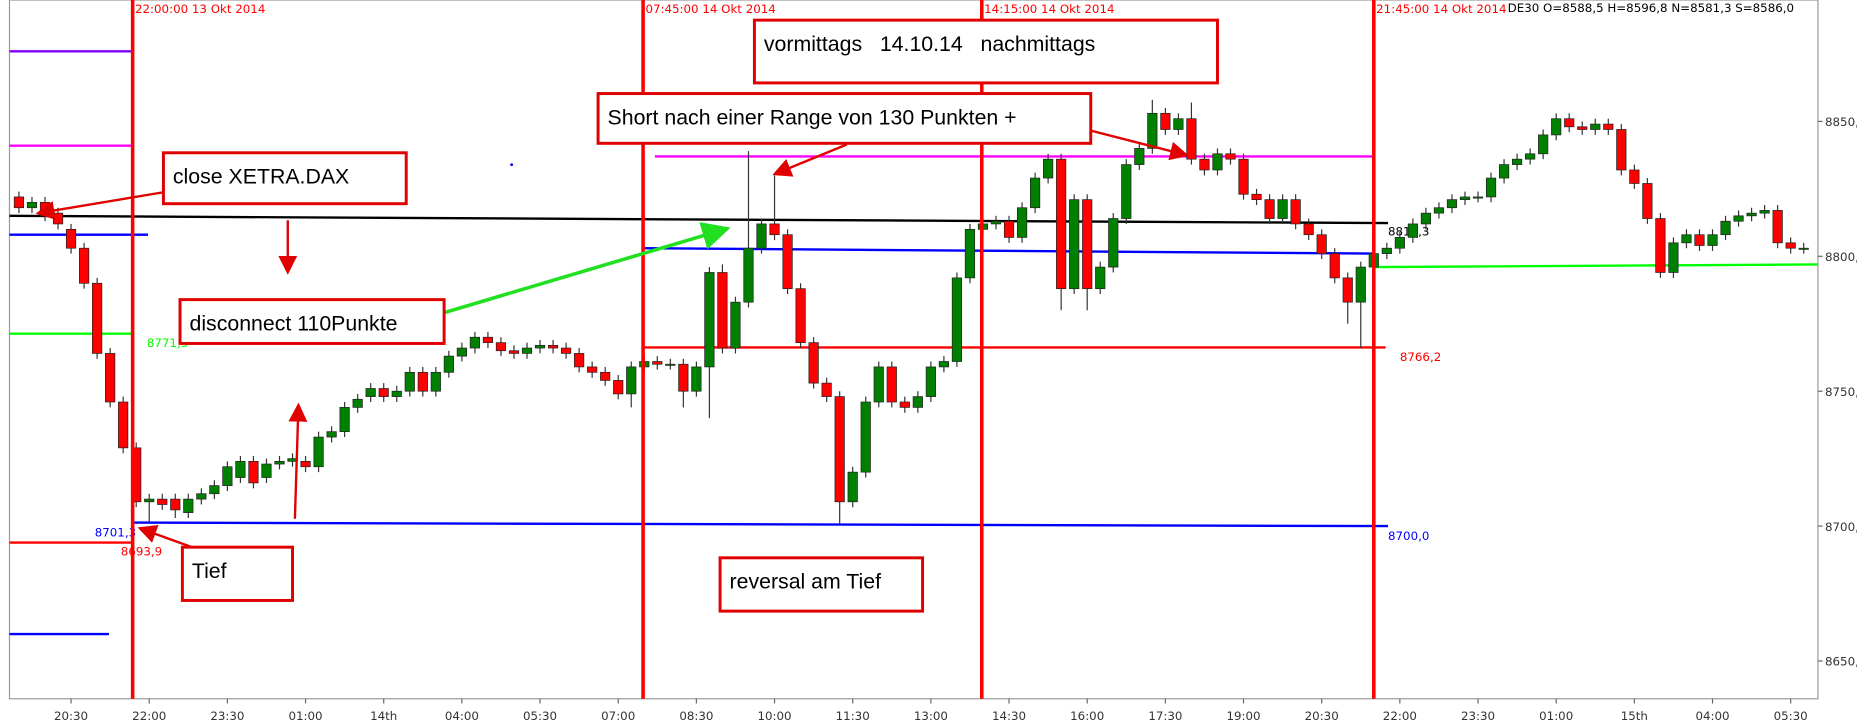 The height and width of the screenshot is (726, 1857). I want to click on annotation-text: vormittags 14.10.14 nachmittags, so click(929, 44).